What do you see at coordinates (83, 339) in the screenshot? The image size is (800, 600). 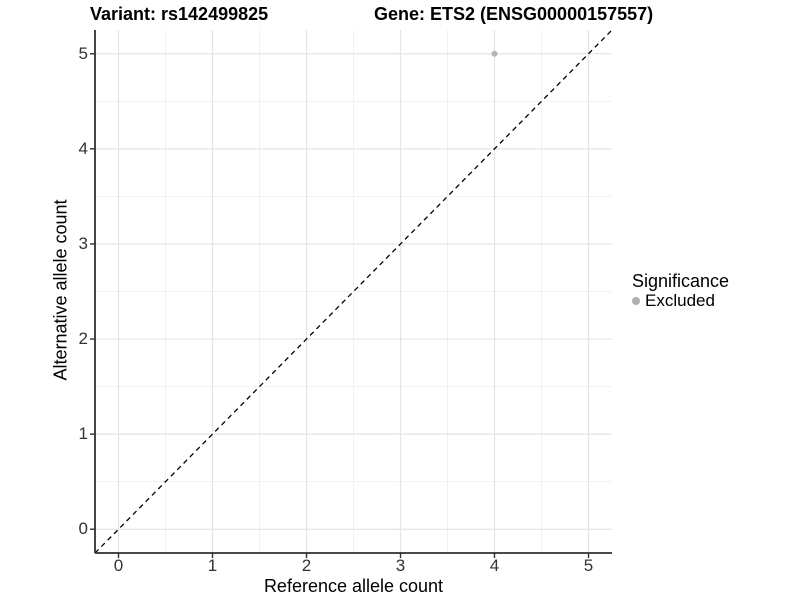 I see `y-tick-label-2: 2` at bounding box center [83, 339].